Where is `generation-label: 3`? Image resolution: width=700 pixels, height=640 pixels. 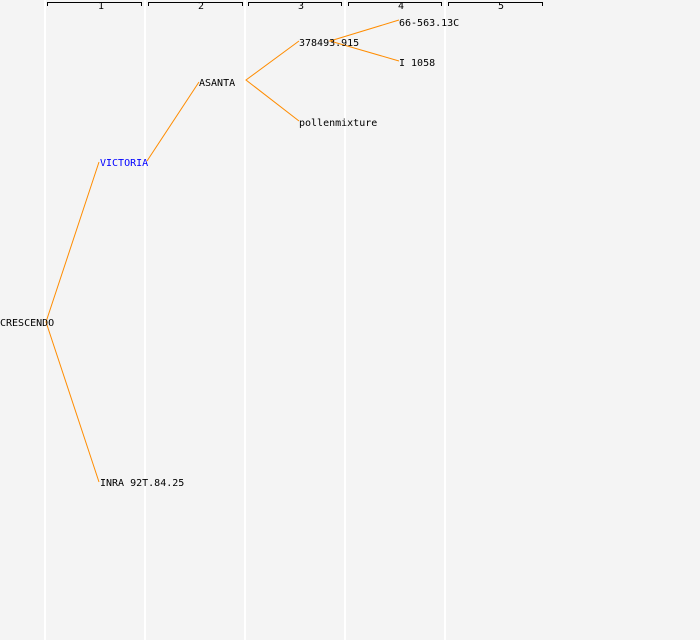 generation-label: 3 is located at coordinates (301, 6).